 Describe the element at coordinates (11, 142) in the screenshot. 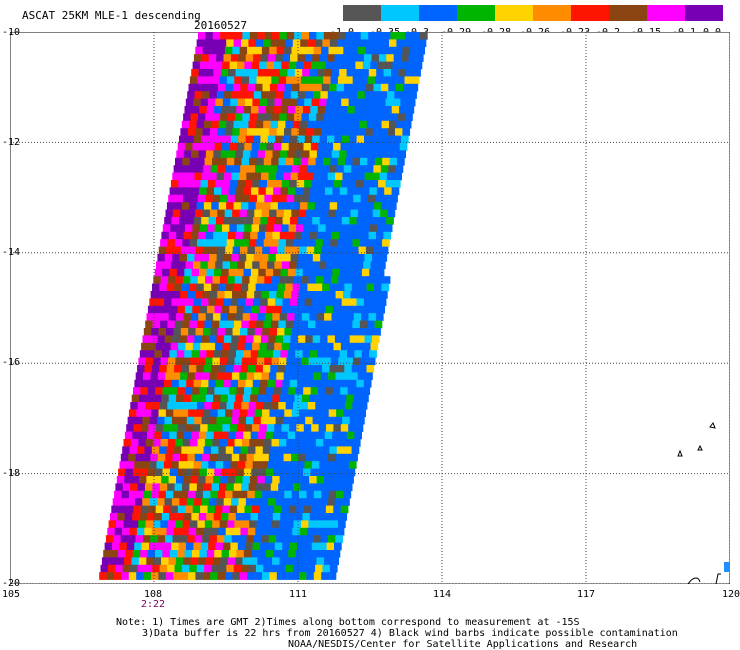

I see `y-tick-label: -12` at that location.